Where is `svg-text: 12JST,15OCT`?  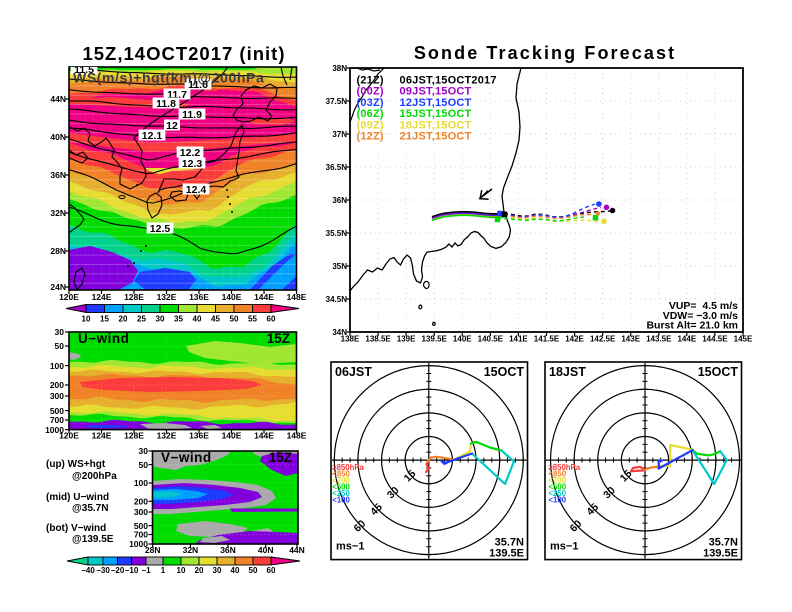
svg-text: 12JST,15OCT is located at coordinates (436, 103).